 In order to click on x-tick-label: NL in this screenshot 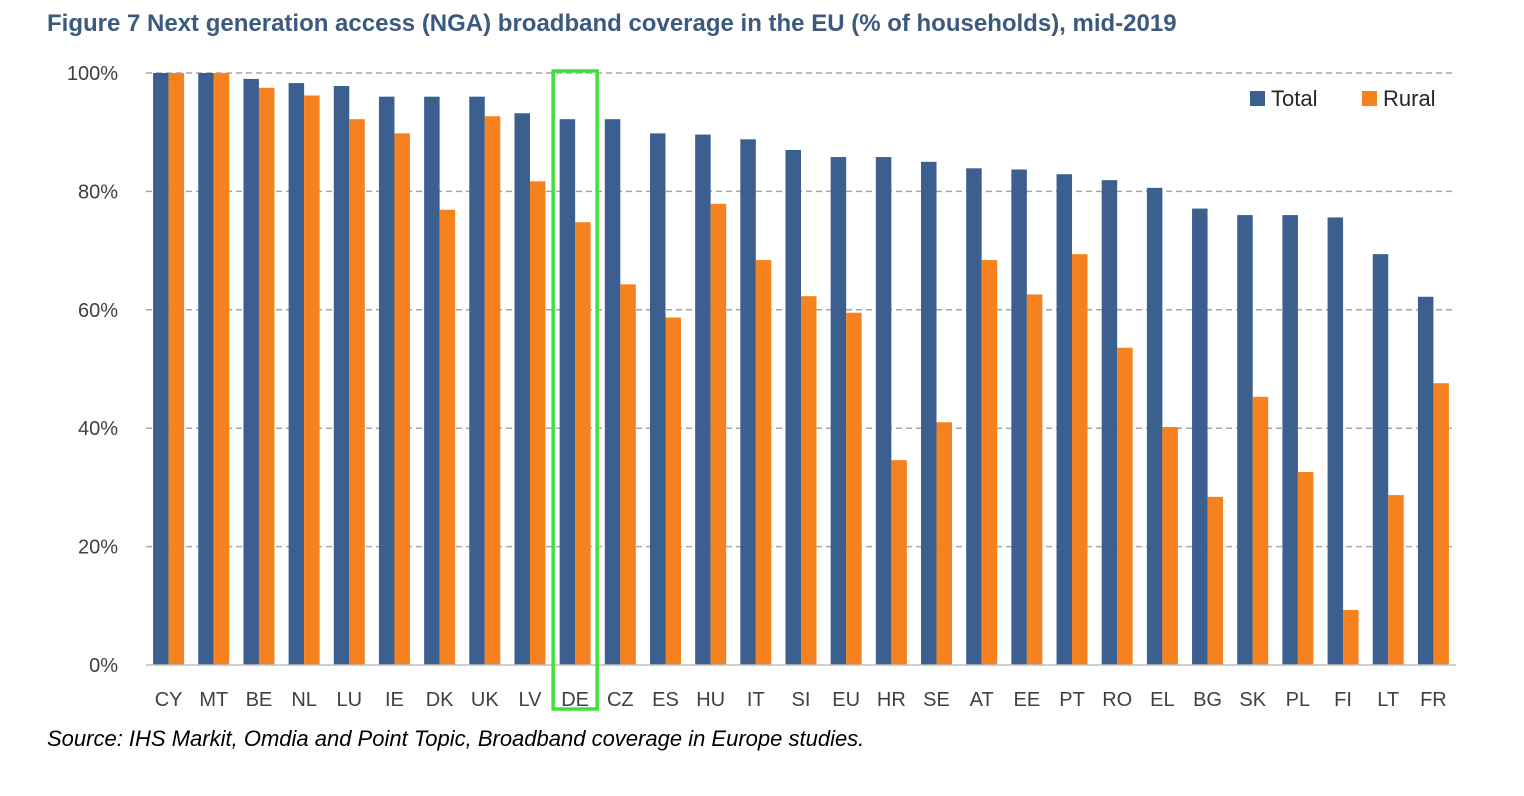, I will do `click(304, 700)`.